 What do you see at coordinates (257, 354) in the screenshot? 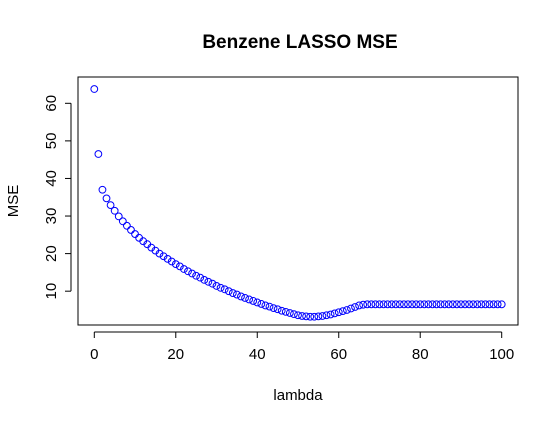
I see `x-tick-label: 40` at bounding box center [257, 354].